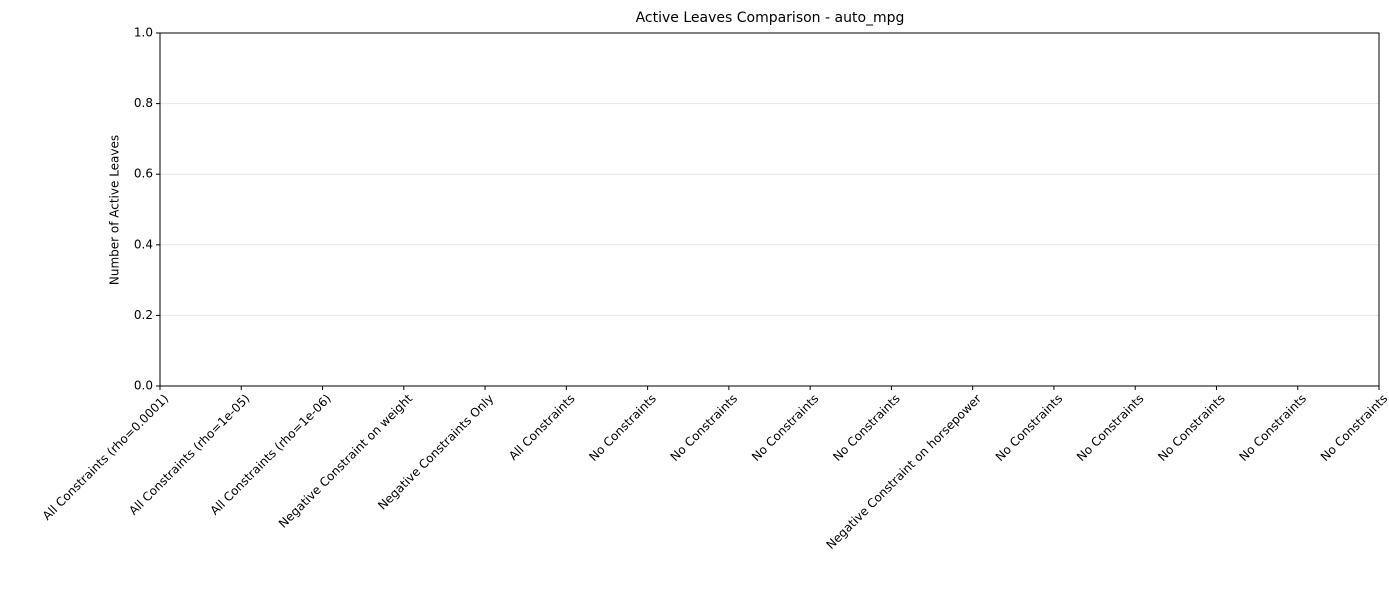 The height and width of the screenshot is (590, 1389). Describe the element at coordinates (143, 386) in the screenshot. I see `y-tick-label: 0.0` at that location.